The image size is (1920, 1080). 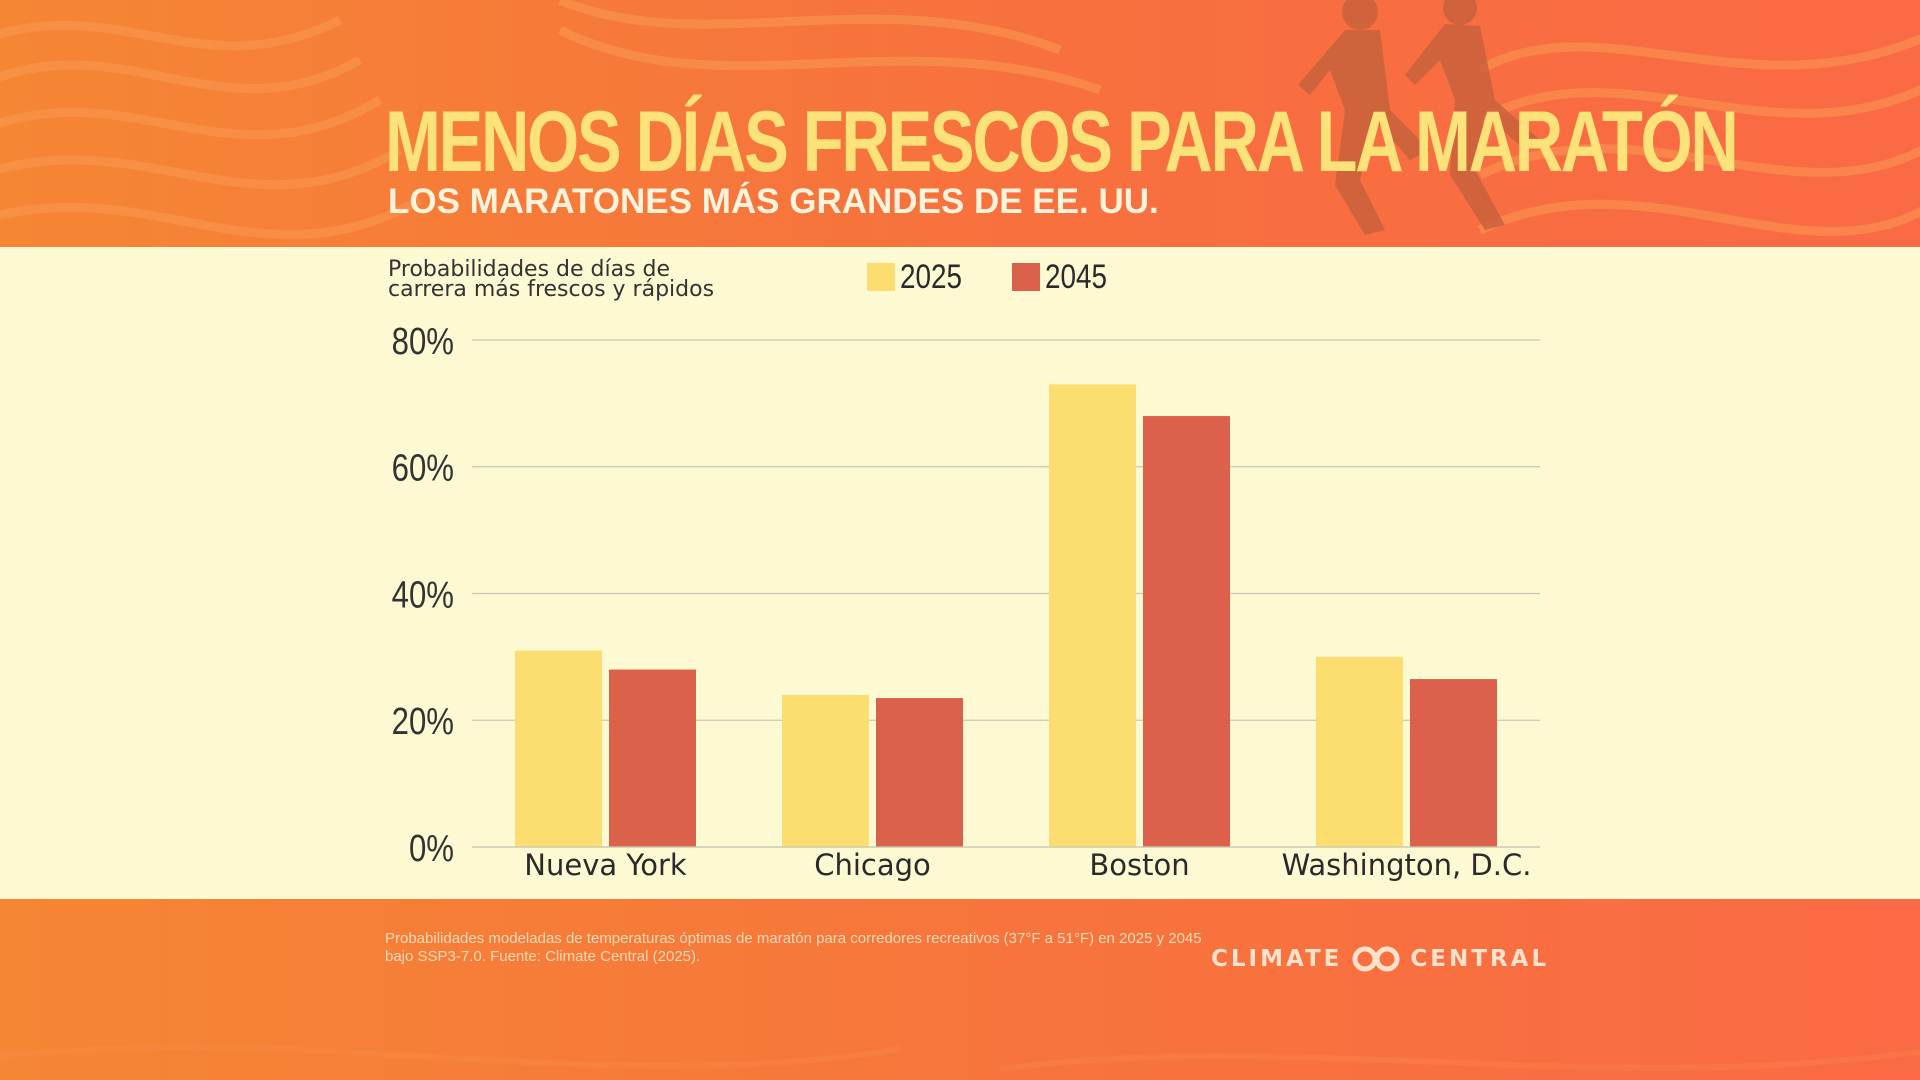 What do you see at coordinates (423, 342) in the screenshot?
I see `y-tick-label: 80%` at bounding box center [423, 342].